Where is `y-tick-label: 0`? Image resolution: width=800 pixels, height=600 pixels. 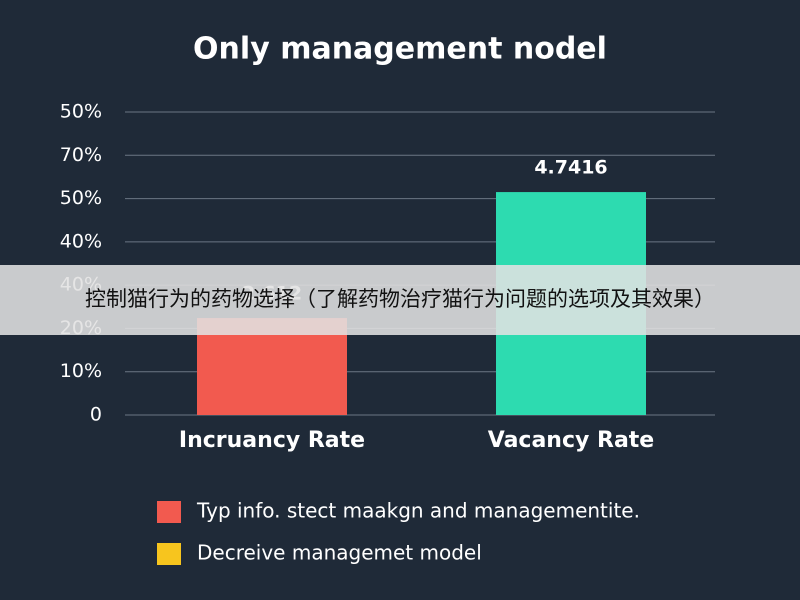
y-tick-label: 0 is located at coordinates (96, 415).